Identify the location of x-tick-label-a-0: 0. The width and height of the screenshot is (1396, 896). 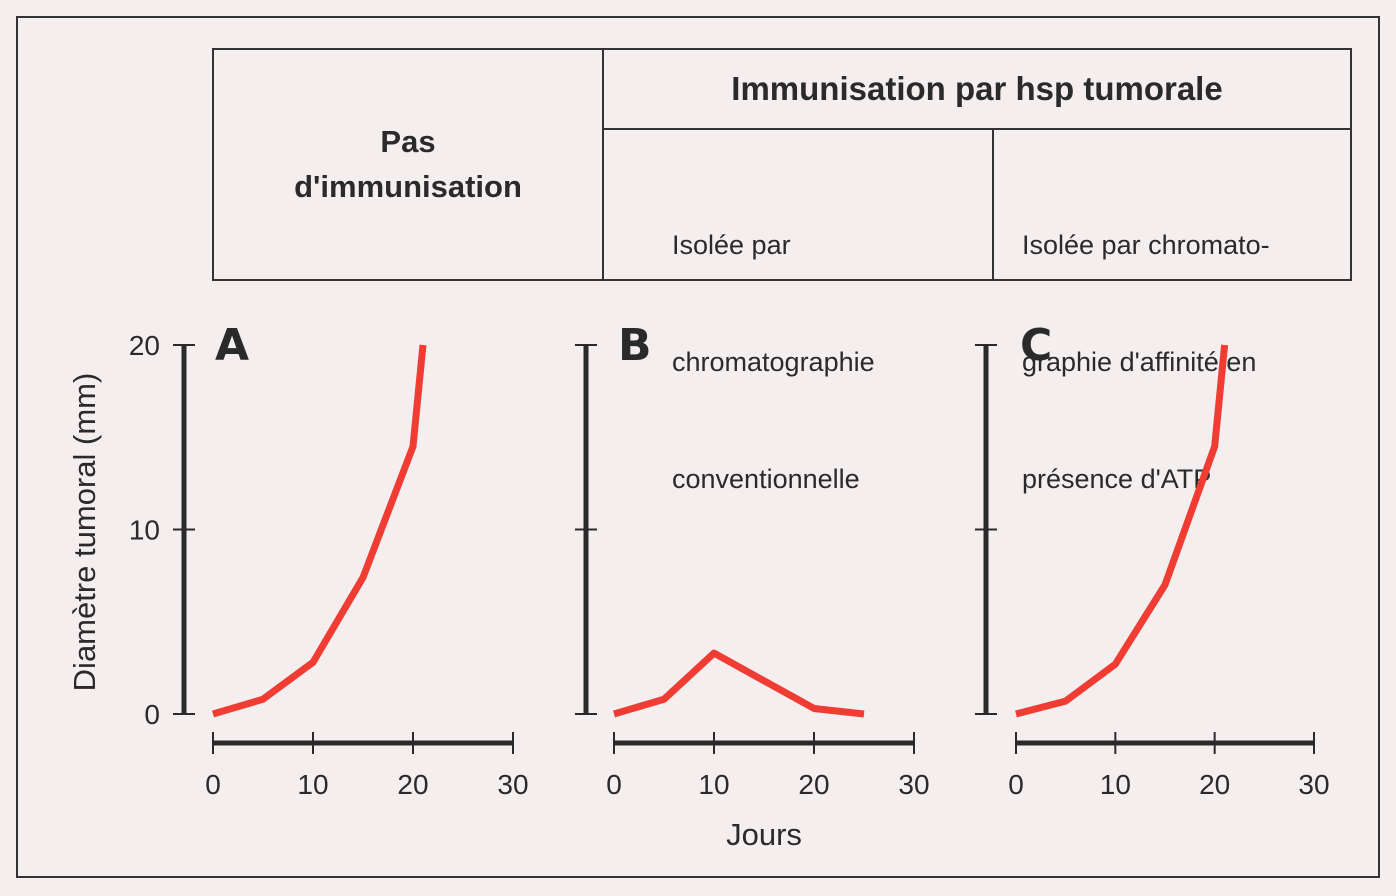
(213, 784).